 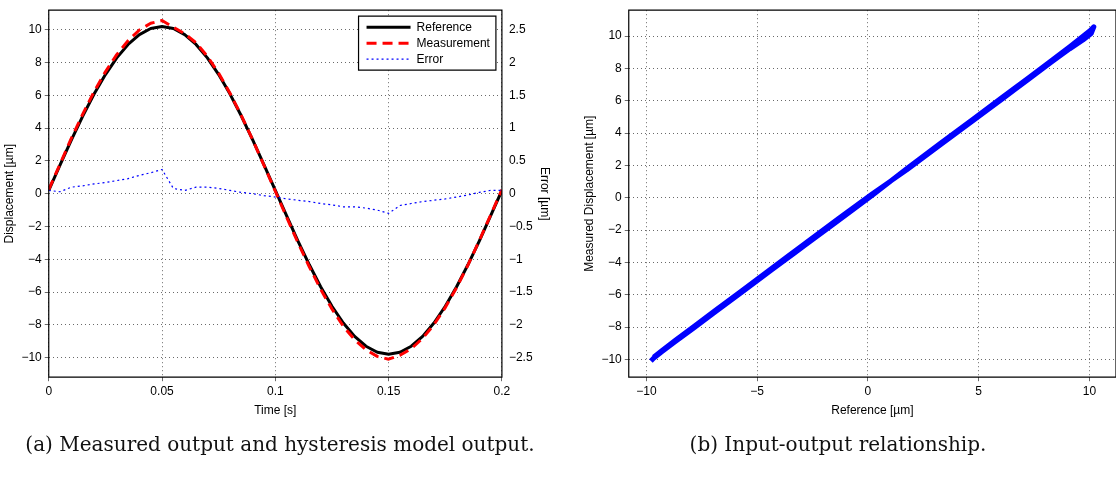 I want to click on y2-tick-label: 0, so click(x=512, y=193).